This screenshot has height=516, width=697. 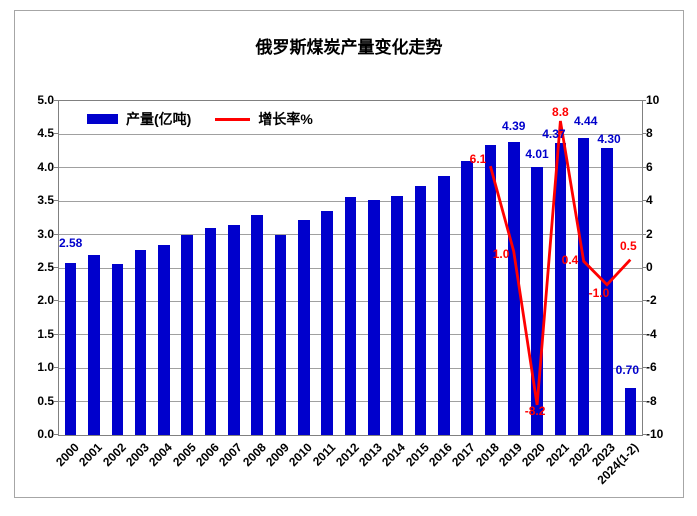 What do you see at coordinates (649, 166) in the screenshot?
I see `right-axis-tick-label: 6` at bounding box center [649, 166].